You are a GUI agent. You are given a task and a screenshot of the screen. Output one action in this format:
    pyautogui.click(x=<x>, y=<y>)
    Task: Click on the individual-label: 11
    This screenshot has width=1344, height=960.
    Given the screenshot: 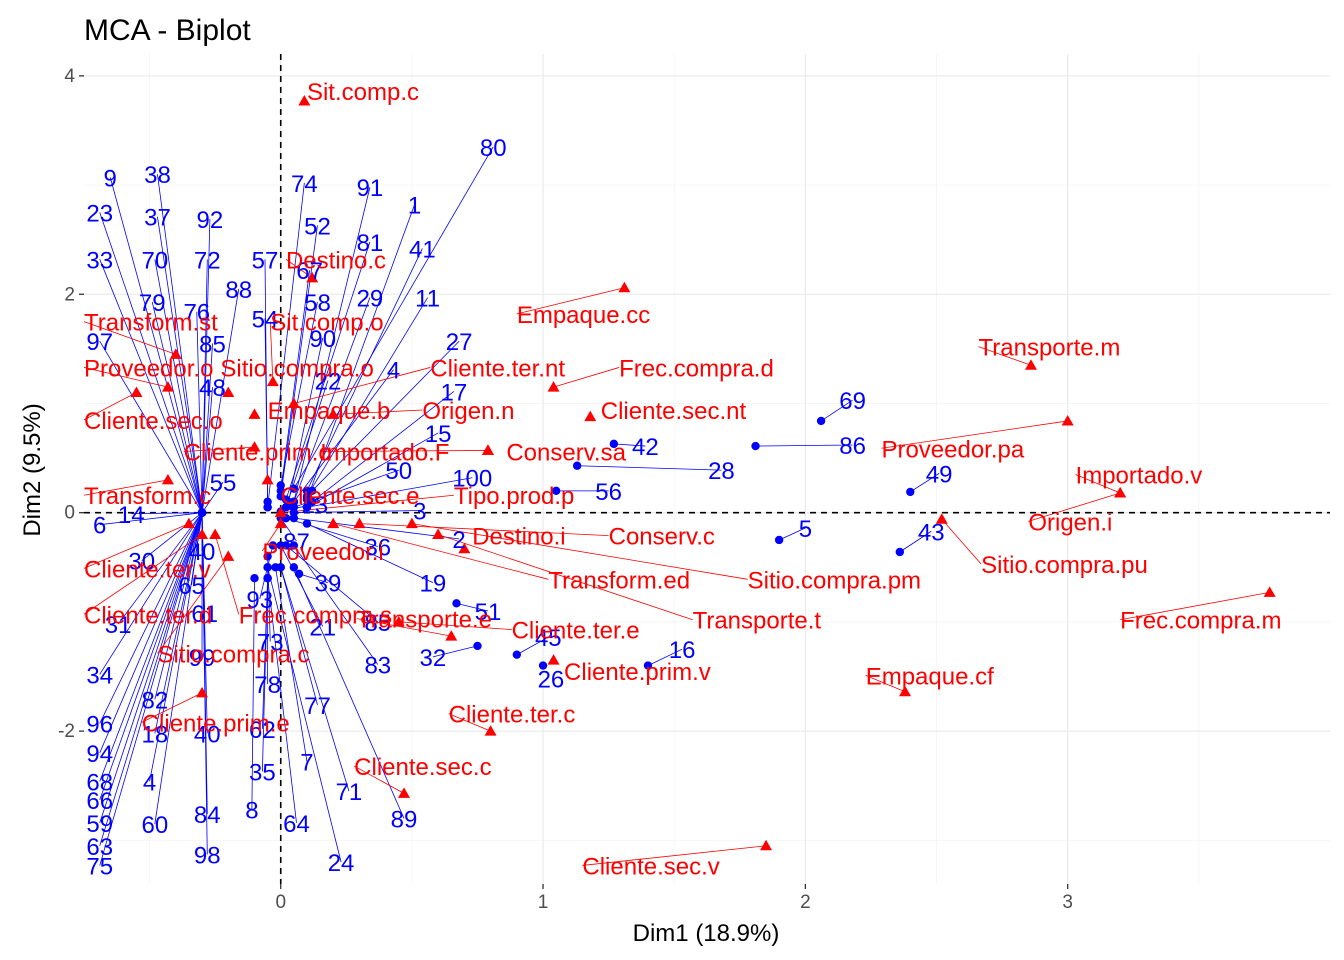 What is the action you would take?
    pyautogui.click(x=427, y=299)
    